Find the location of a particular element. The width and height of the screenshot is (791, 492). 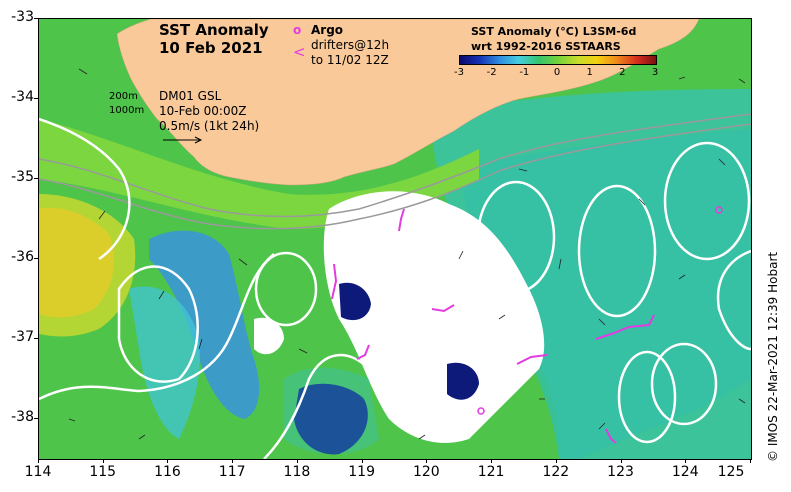

contour-west-loop is located at coordinates (158, 324).